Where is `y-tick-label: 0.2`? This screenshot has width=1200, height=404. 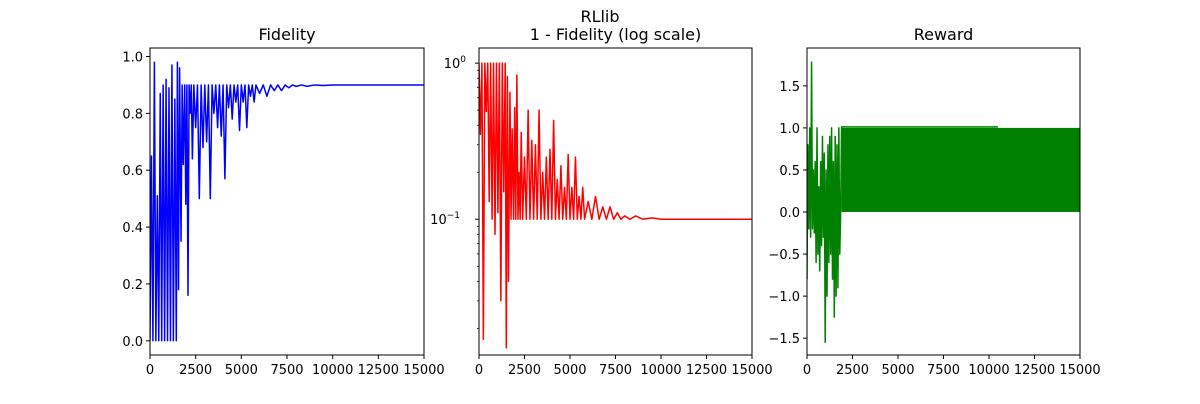 y-tick-label: 0.2 is located at coordinates (132, 285).